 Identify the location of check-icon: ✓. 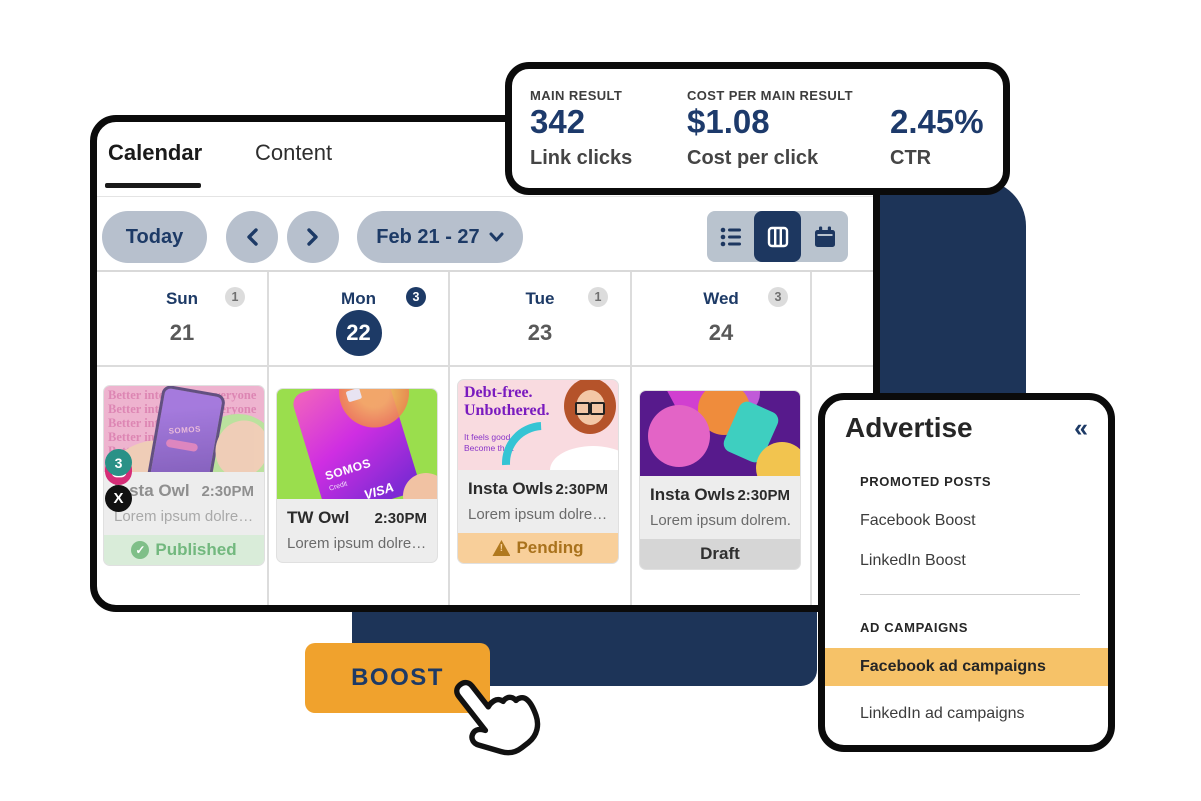
(140, 550).